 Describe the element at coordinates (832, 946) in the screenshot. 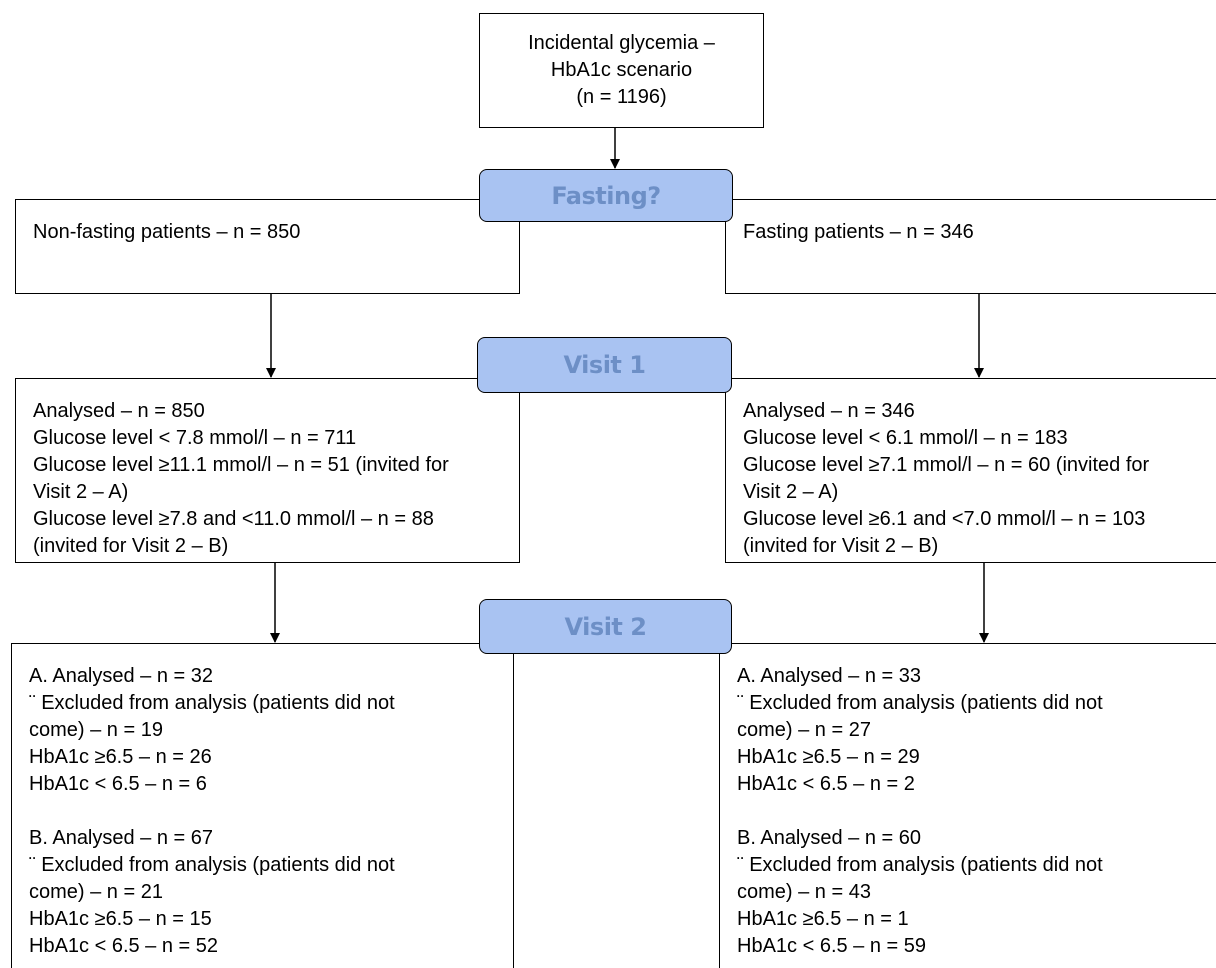

I see `visit2-right-b-line: HbA1c < 6.5 – n = 59` at that location.